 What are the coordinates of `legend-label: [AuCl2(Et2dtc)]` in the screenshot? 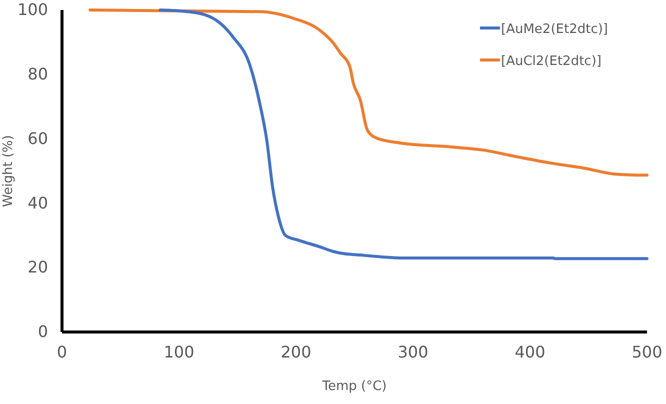 It's located at (551, 61).